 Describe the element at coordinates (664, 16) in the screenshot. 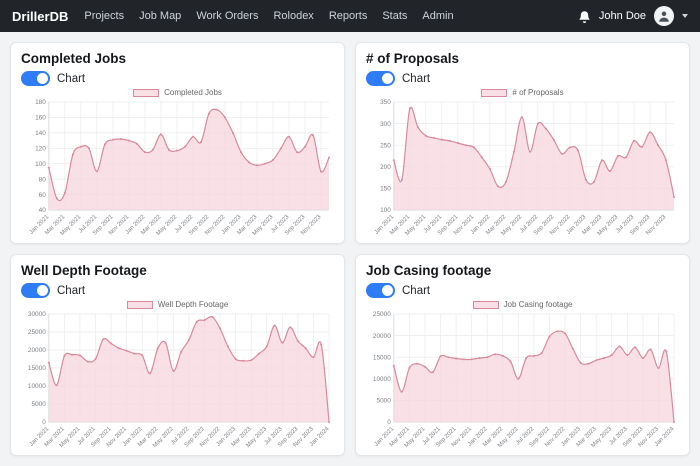

I see `avatar` at that location.